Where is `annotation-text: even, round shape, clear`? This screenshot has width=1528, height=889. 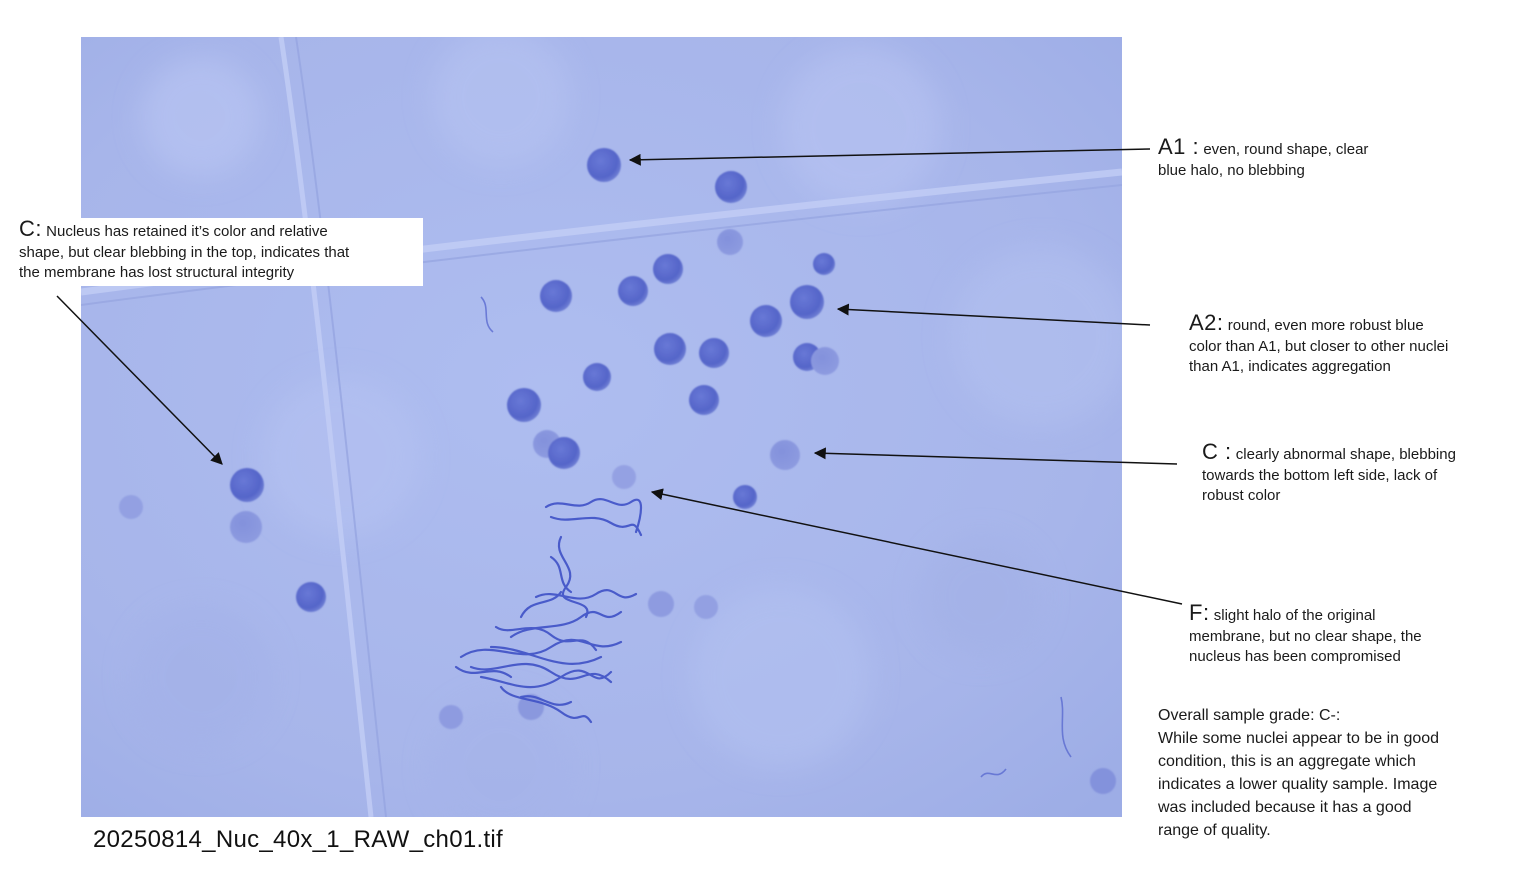 annotation-text: even, round shape, clear is located at coordinates (1286, 149).